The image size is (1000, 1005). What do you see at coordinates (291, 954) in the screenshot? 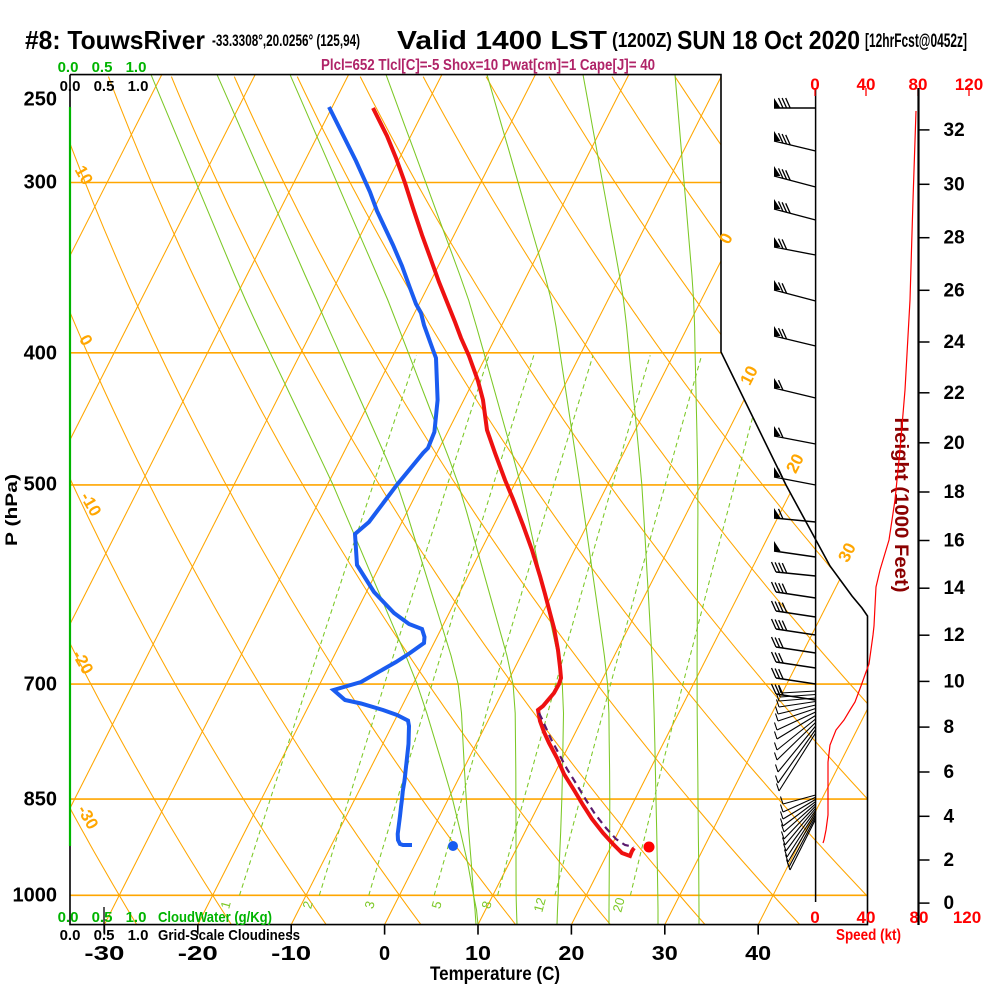
I see `svg-text: -10` at bounding box center [291, 954].